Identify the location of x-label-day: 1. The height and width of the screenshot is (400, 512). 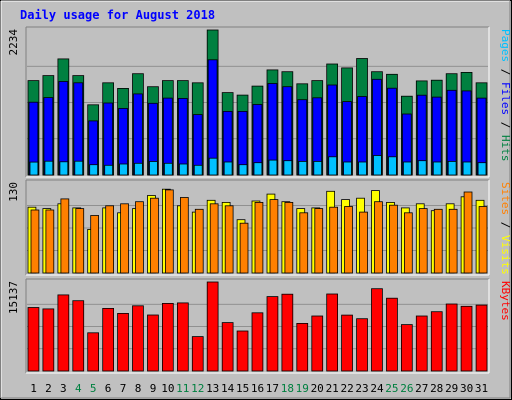
(33, 388).